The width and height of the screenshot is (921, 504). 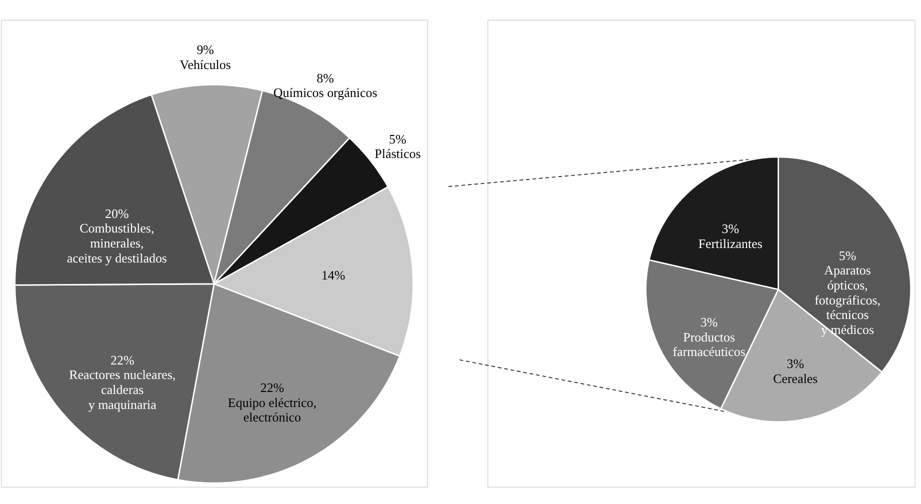 What do you see at coordinates (795, 378) in the screenshot?
I see `slice-label: Cereales` at bounding box center [795, 378].